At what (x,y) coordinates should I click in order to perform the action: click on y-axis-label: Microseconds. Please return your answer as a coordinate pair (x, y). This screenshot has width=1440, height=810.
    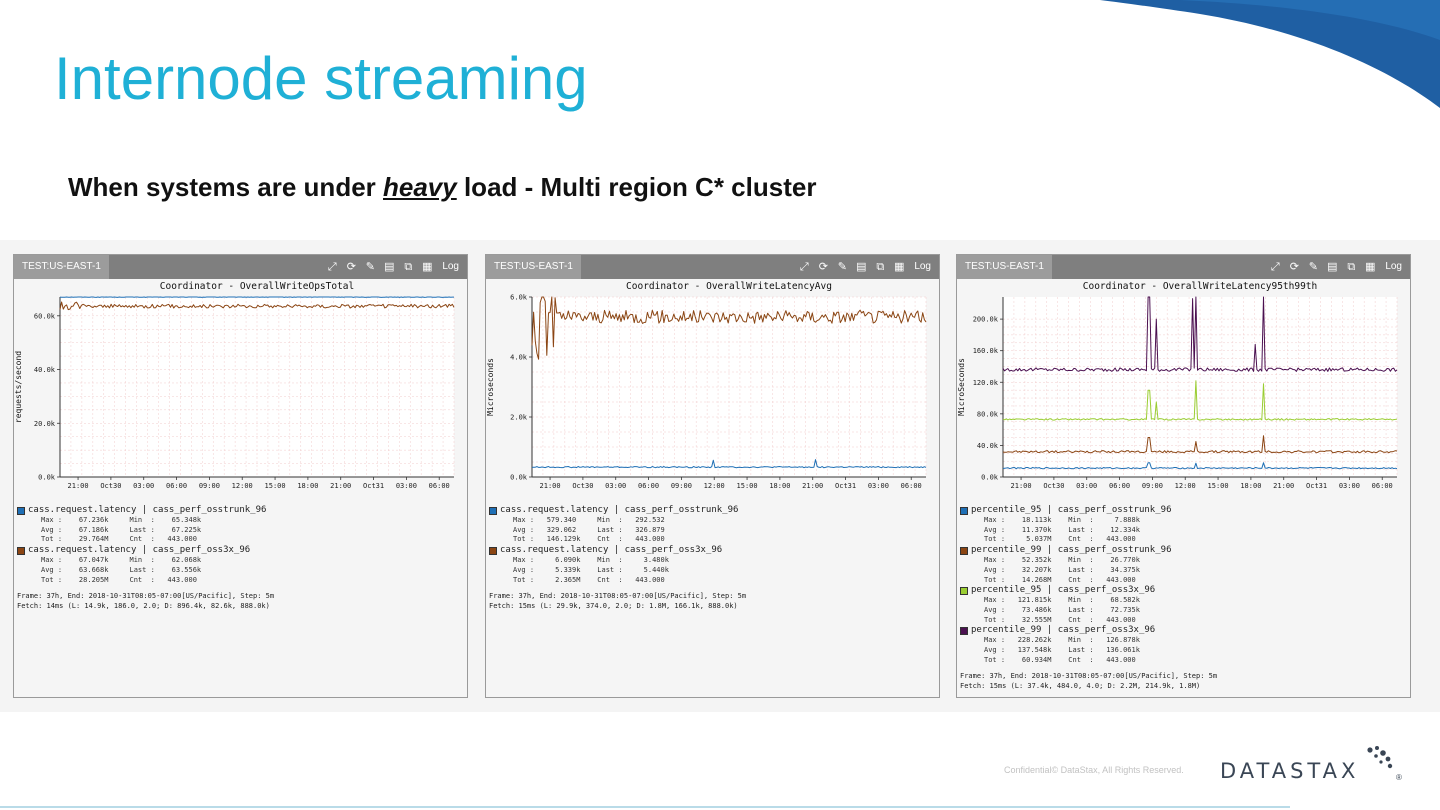
    Looking at the image, I should click on (490, 387).